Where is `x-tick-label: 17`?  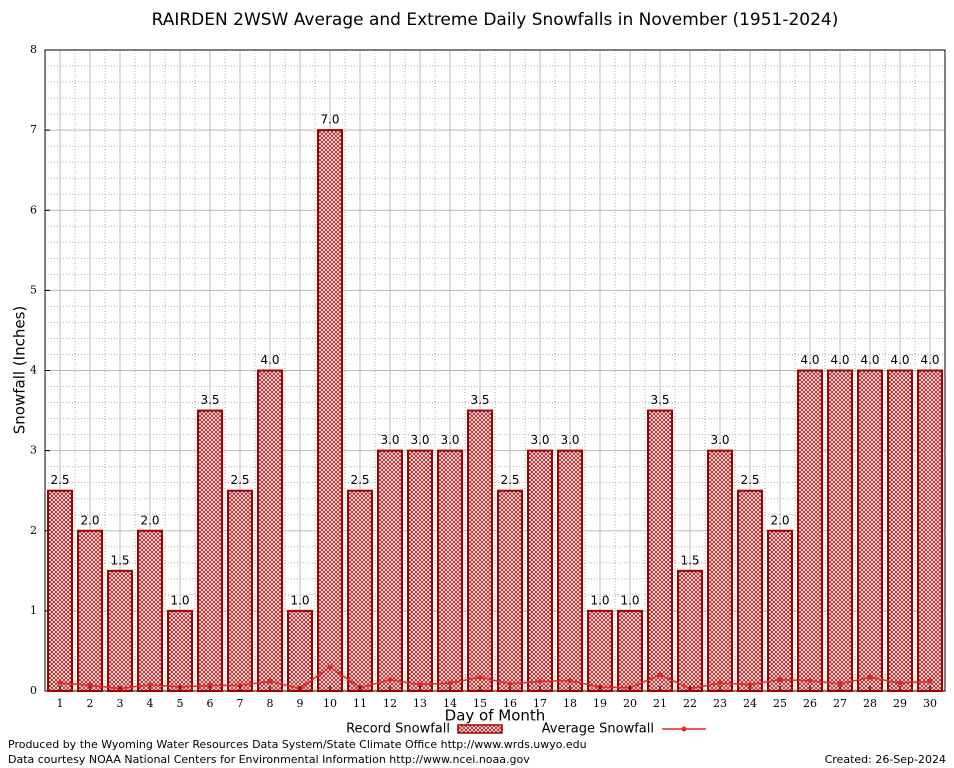 x-tick-label: 17 is located at coordinates (540, 703).